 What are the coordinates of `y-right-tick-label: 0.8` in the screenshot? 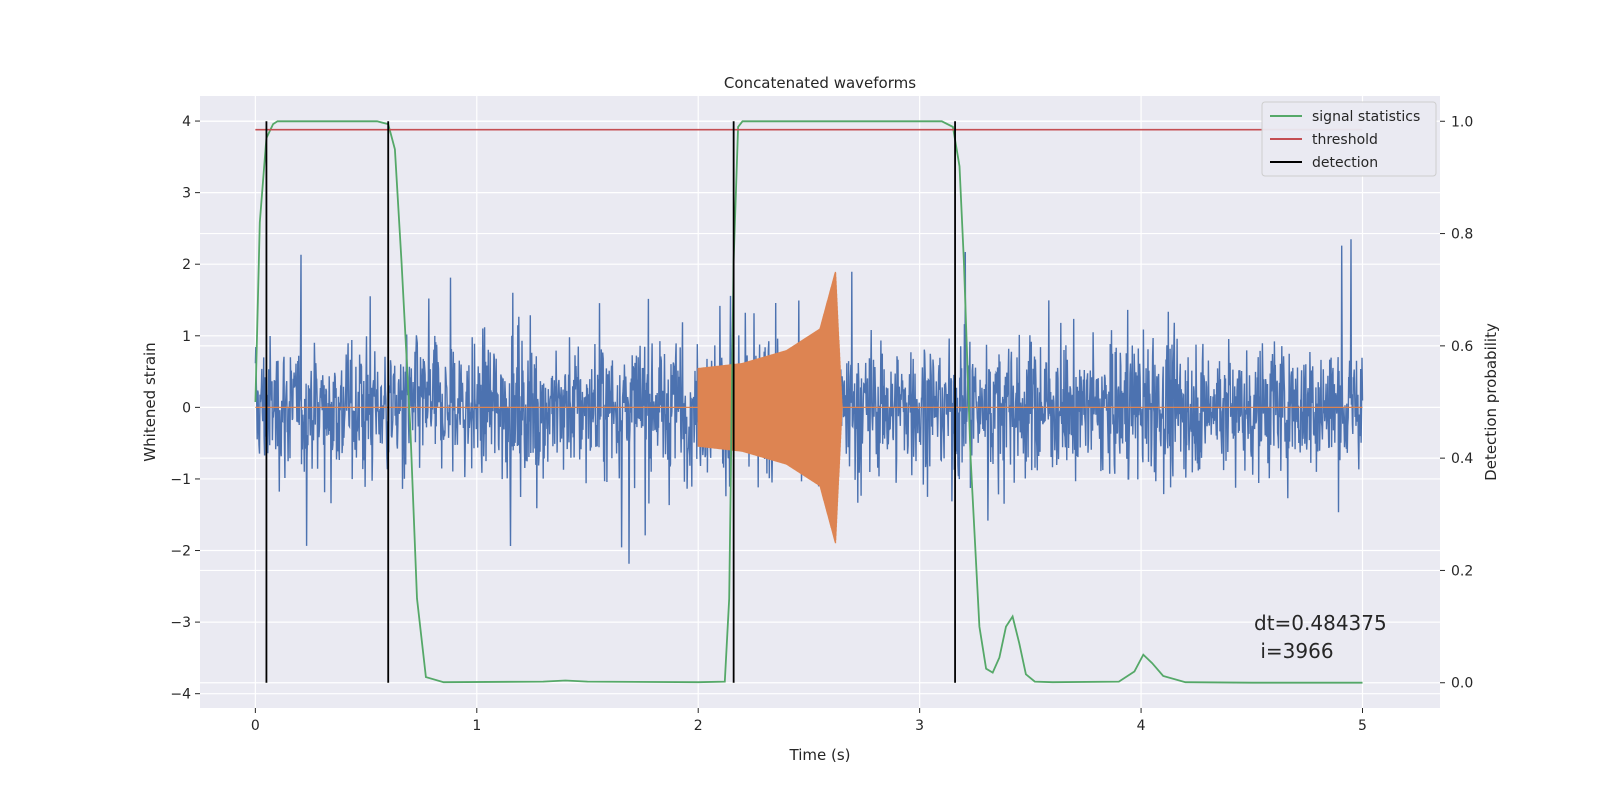 It's located at (1462, 235).